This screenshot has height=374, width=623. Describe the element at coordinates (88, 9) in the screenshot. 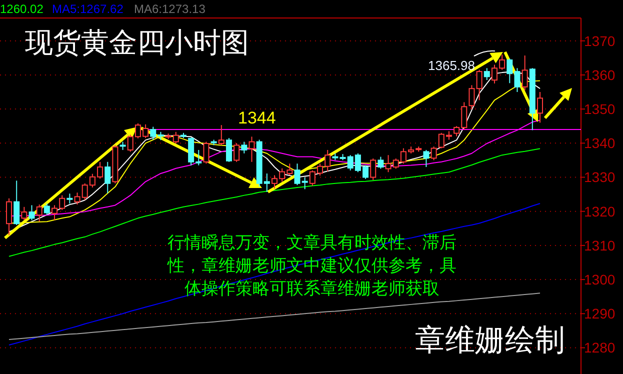

I see `text: MA5:1267.62` at that location.